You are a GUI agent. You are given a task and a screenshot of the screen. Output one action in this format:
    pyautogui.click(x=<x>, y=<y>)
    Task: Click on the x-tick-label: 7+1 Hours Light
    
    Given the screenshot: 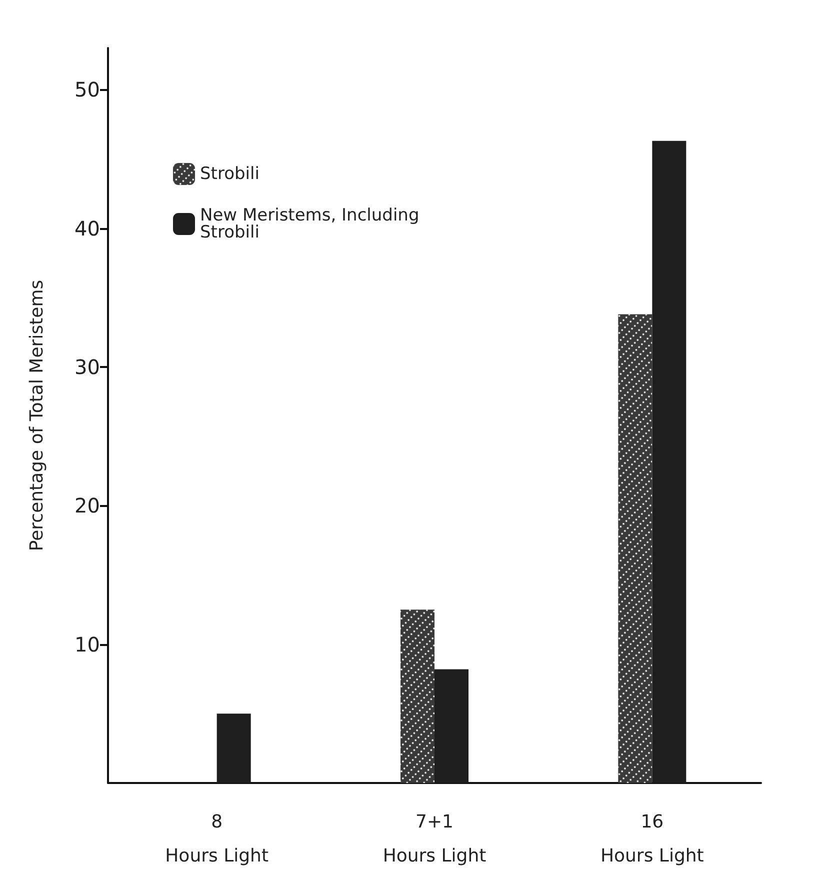 What is the action you would take?
    pyautogui.click(x=434, y=839)
    